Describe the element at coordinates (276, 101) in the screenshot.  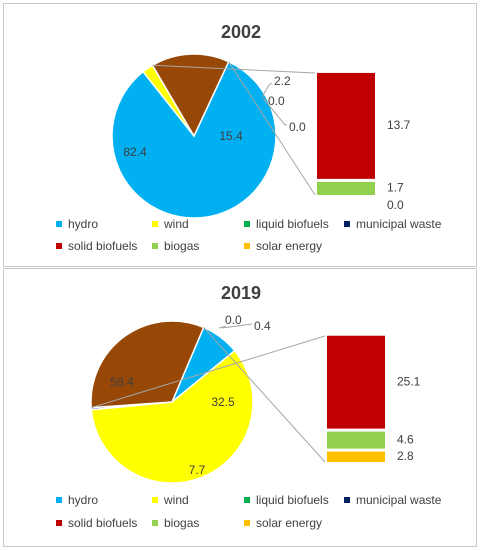
I see `slice-label-liquid-biofuels-2002: 0.0` at that location.